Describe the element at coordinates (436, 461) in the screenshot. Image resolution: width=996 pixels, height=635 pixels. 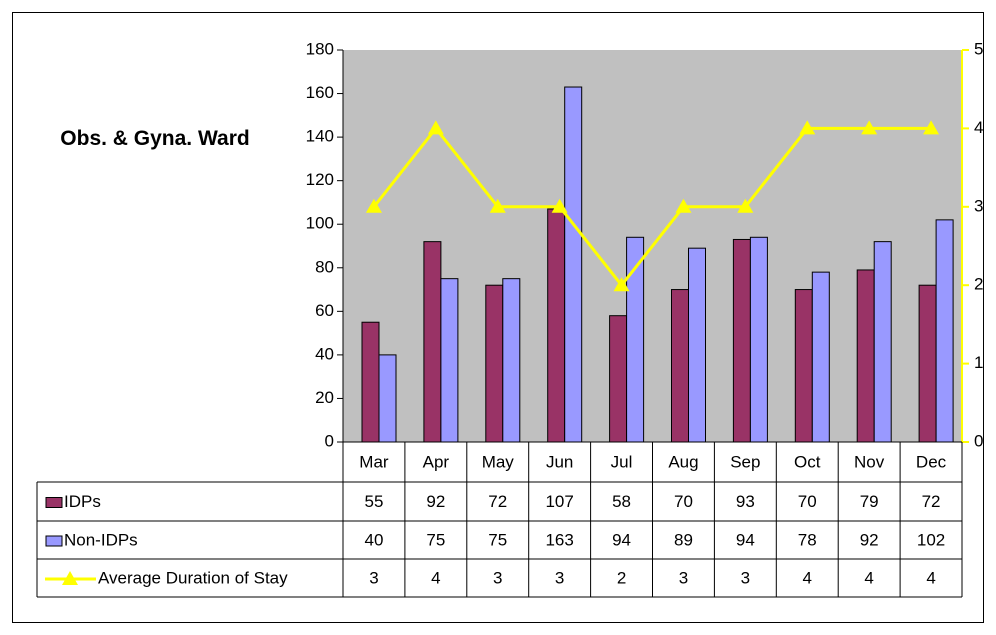
I see `x-tick-label: Apr` at that location.